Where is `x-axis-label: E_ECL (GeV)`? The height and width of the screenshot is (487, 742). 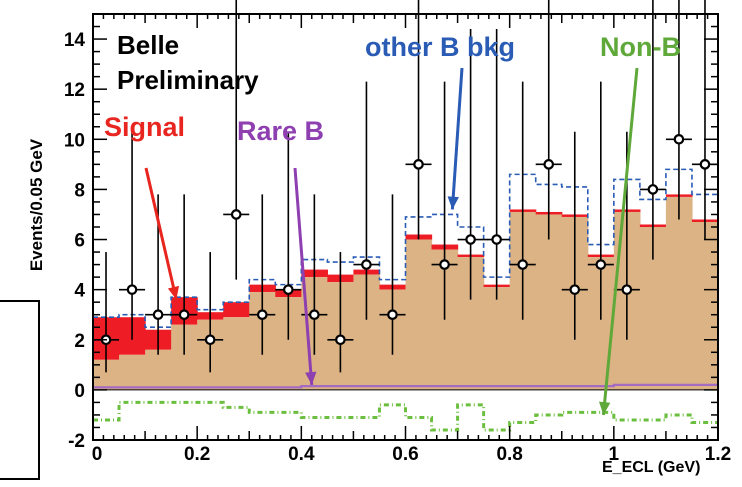 x-axis-label: E_ECL (GeV) is located at coordinates (651, 467).